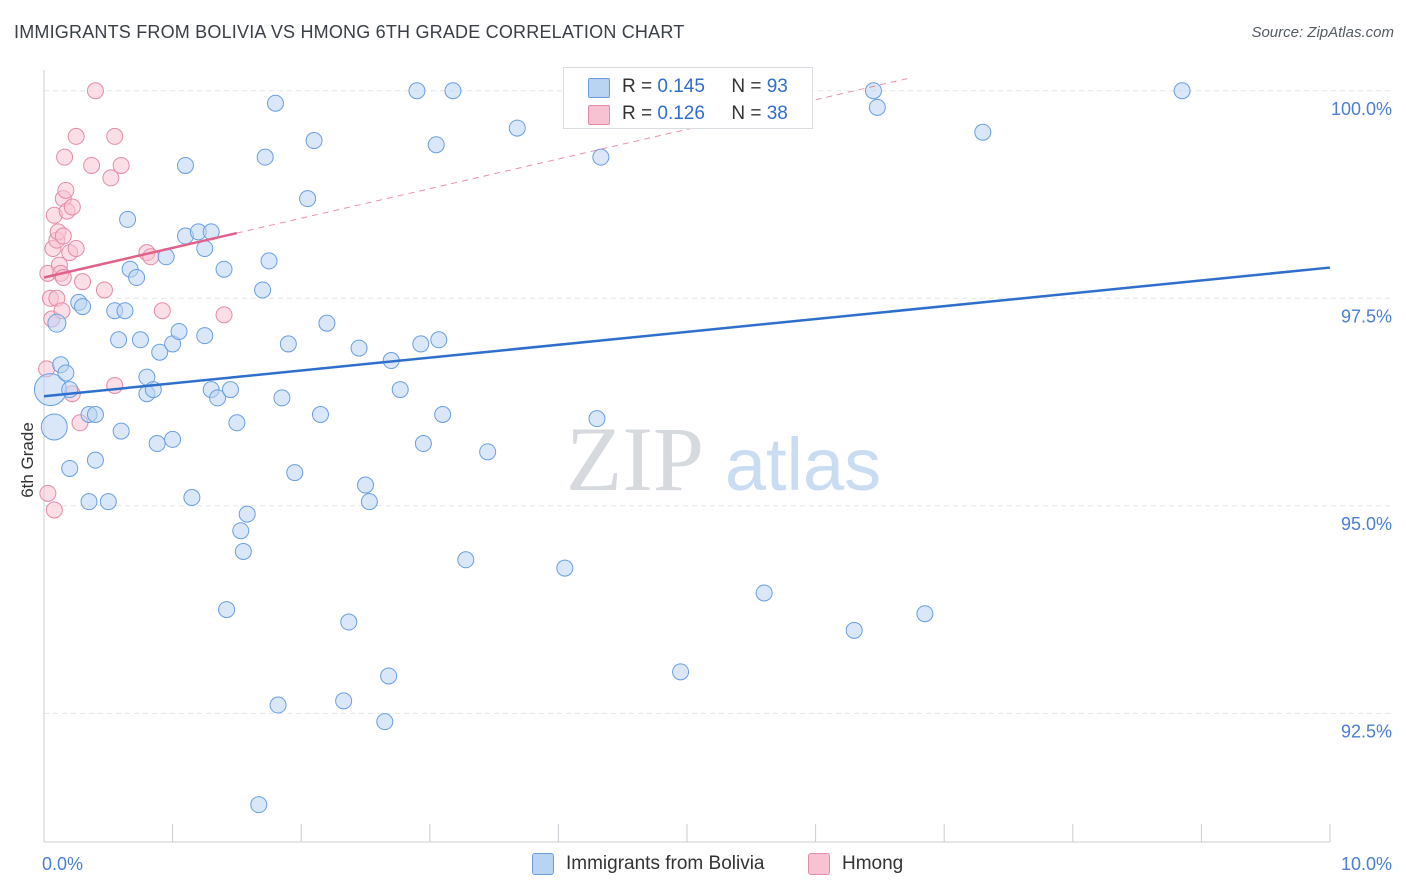 This screenshot has height=892, width=1406. Describe the element at coordinates (1366, 316) in the screenshot. I see `y-tick-label: 97.5%` at that location.